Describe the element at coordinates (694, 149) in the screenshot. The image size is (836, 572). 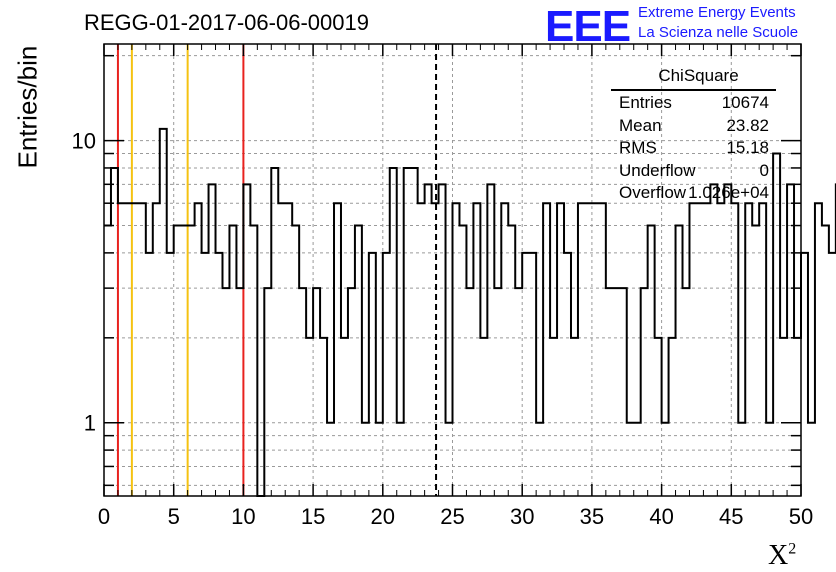
I see `stats-row-rms: RMS 15.18` at that location.